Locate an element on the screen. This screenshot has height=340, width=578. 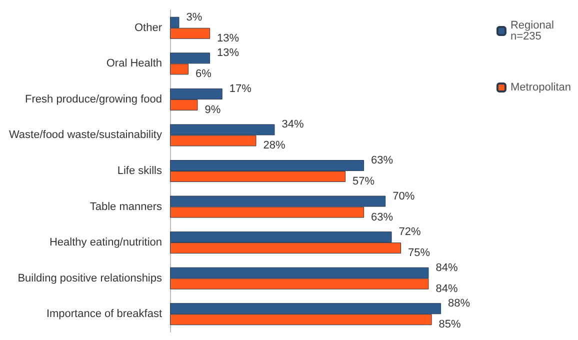
y-tick-label: Oral Health is located at coordinates (134, 64).